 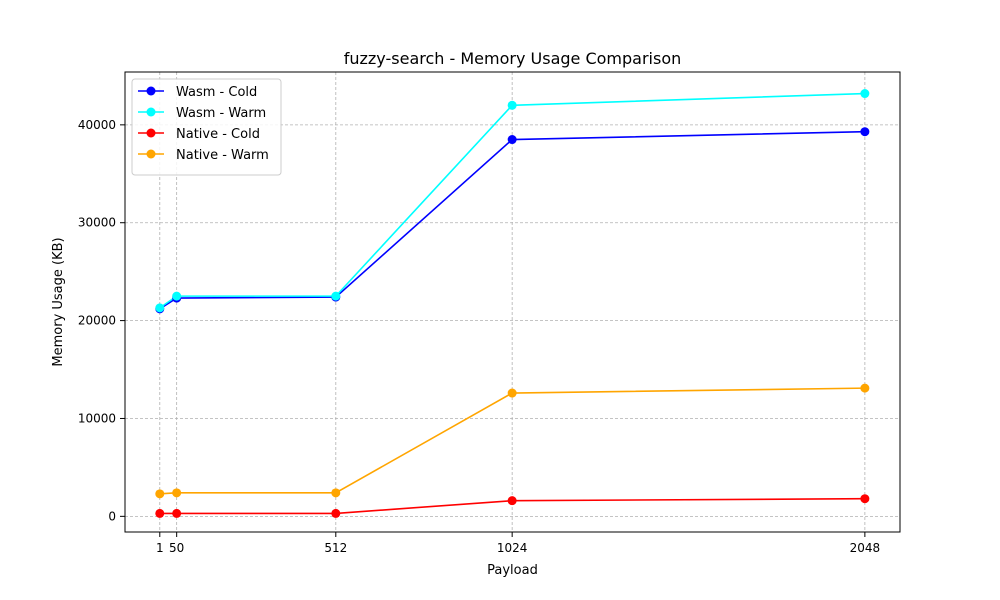 What do you see at coordinates (58, 301) in the screenshot?
I see `y-axis-label: Memory Usage (KB)` at bounding box center [58, 301].